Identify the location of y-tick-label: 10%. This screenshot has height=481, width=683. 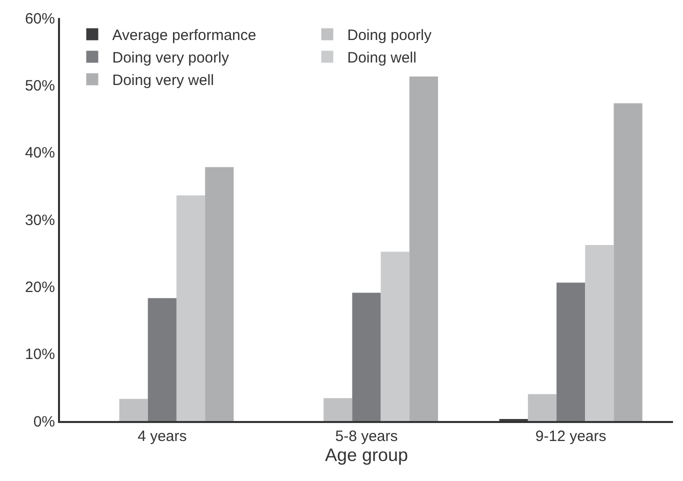
(39, 355).